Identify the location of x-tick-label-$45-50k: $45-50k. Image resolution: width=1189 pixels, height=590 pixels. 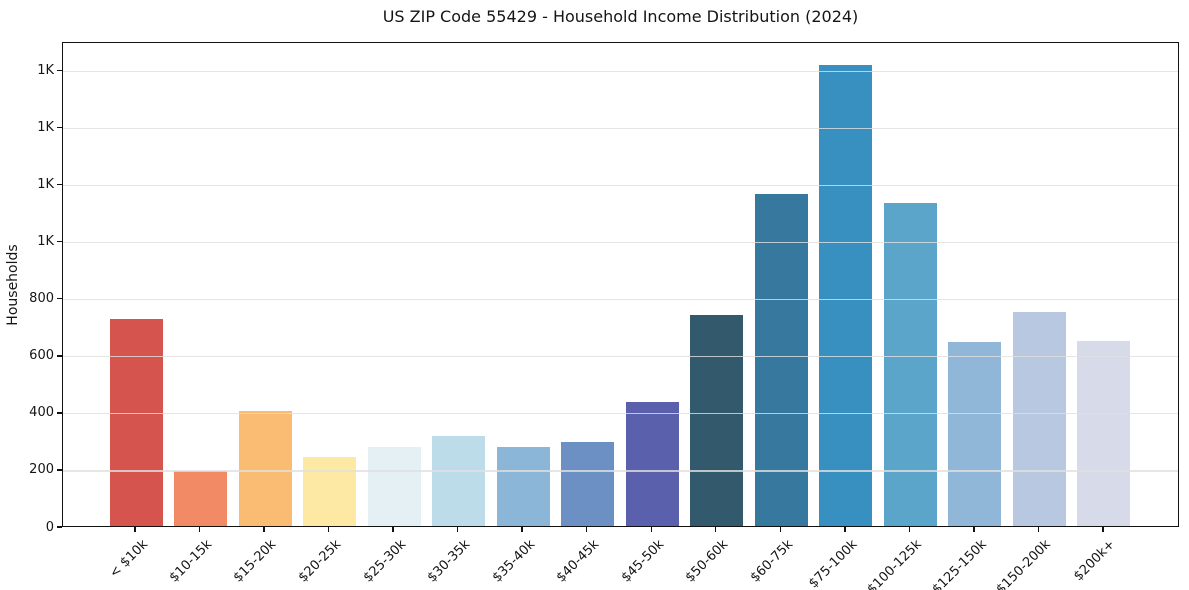
(642, 561).